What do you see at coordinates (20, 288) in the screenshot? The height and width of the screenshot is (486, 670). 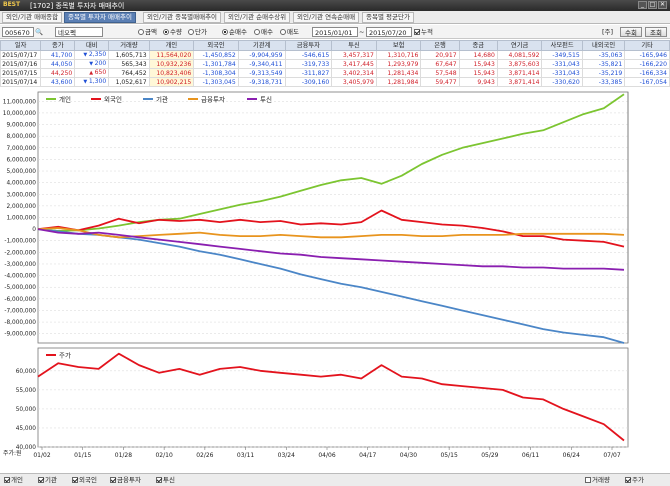 I see `upper-y-tick-label: -5,000,000` at bounding box center [20, 288].